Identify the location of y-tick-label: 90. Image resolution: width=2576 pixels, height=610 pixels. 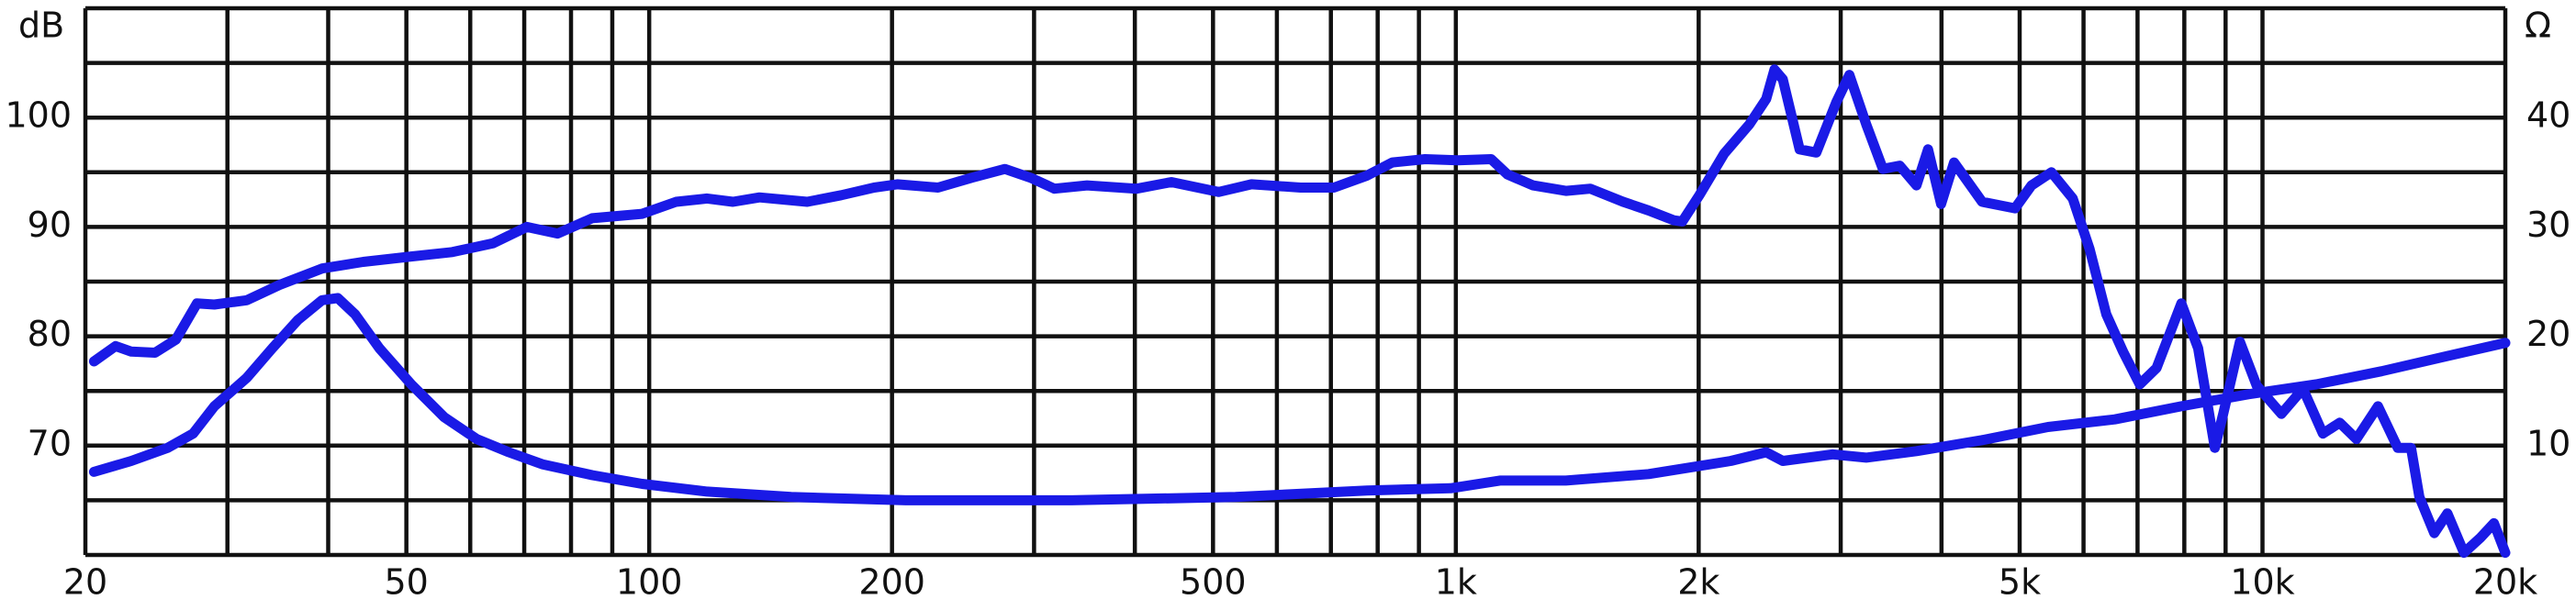
(50, 225).